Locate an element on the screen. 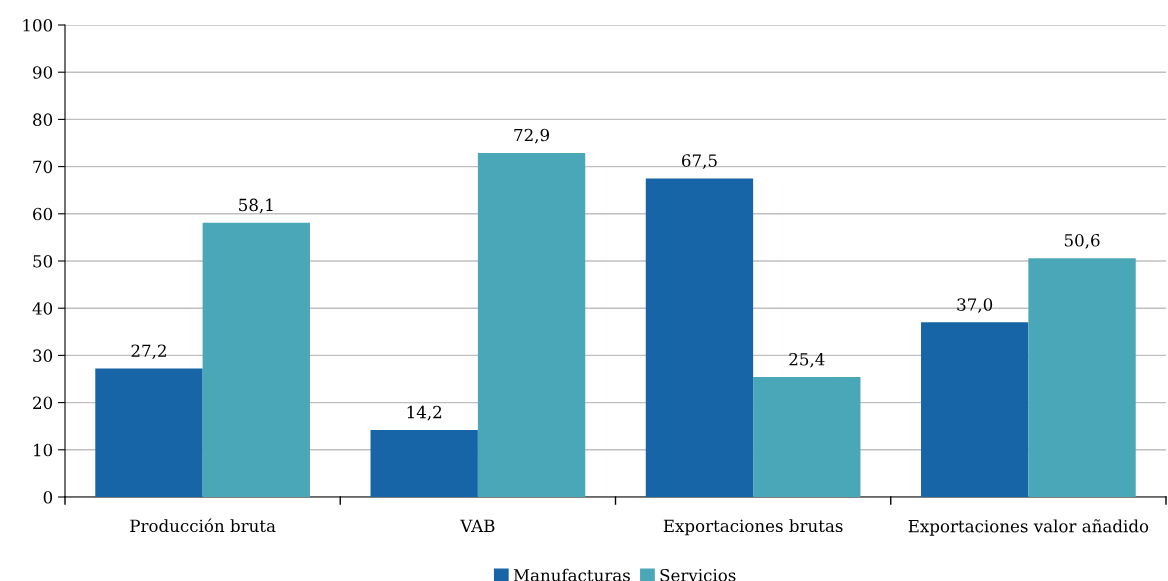  data-label: 27,2 is located at coordinates (148, 352).